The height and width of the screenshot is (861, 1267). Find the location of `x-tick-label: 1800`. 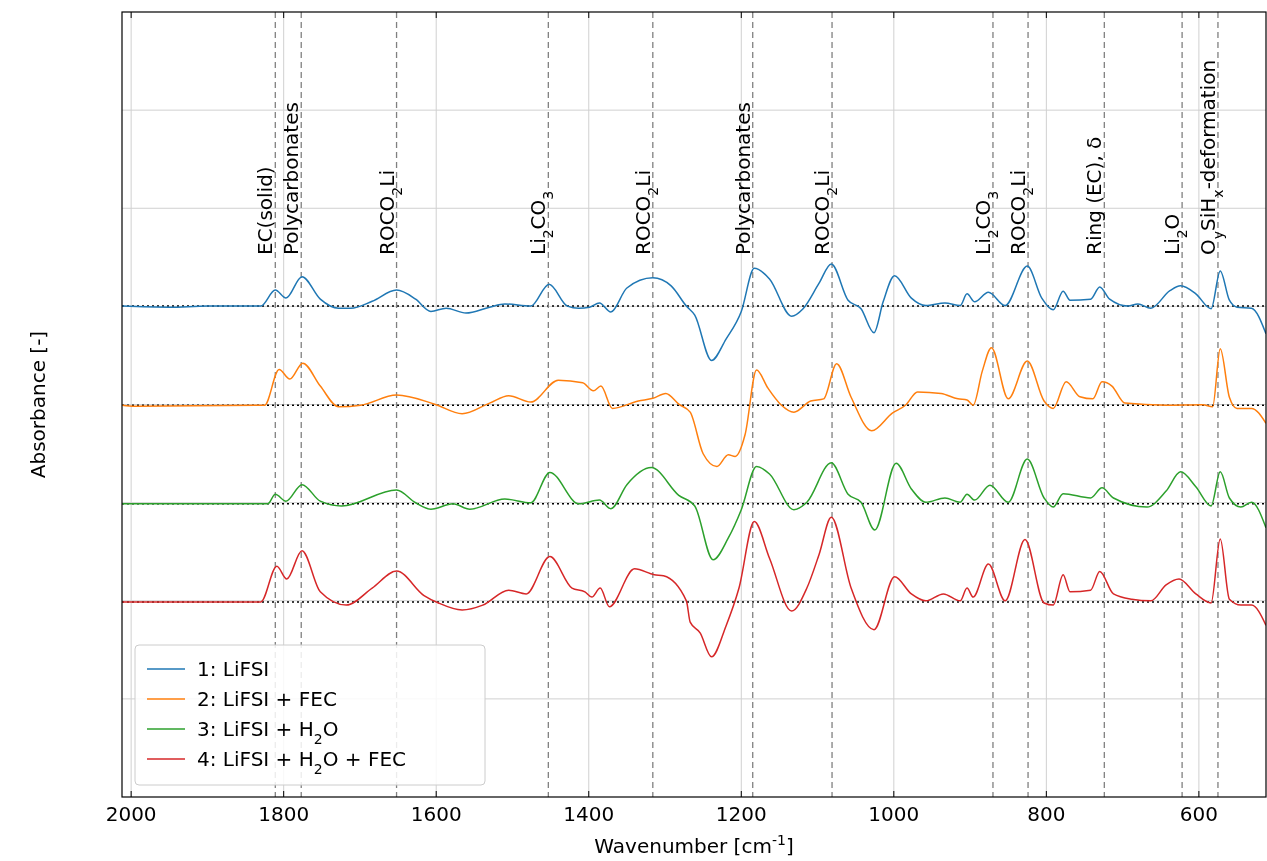

x-tick-label: 1800 is located at coordinates (284, 814).